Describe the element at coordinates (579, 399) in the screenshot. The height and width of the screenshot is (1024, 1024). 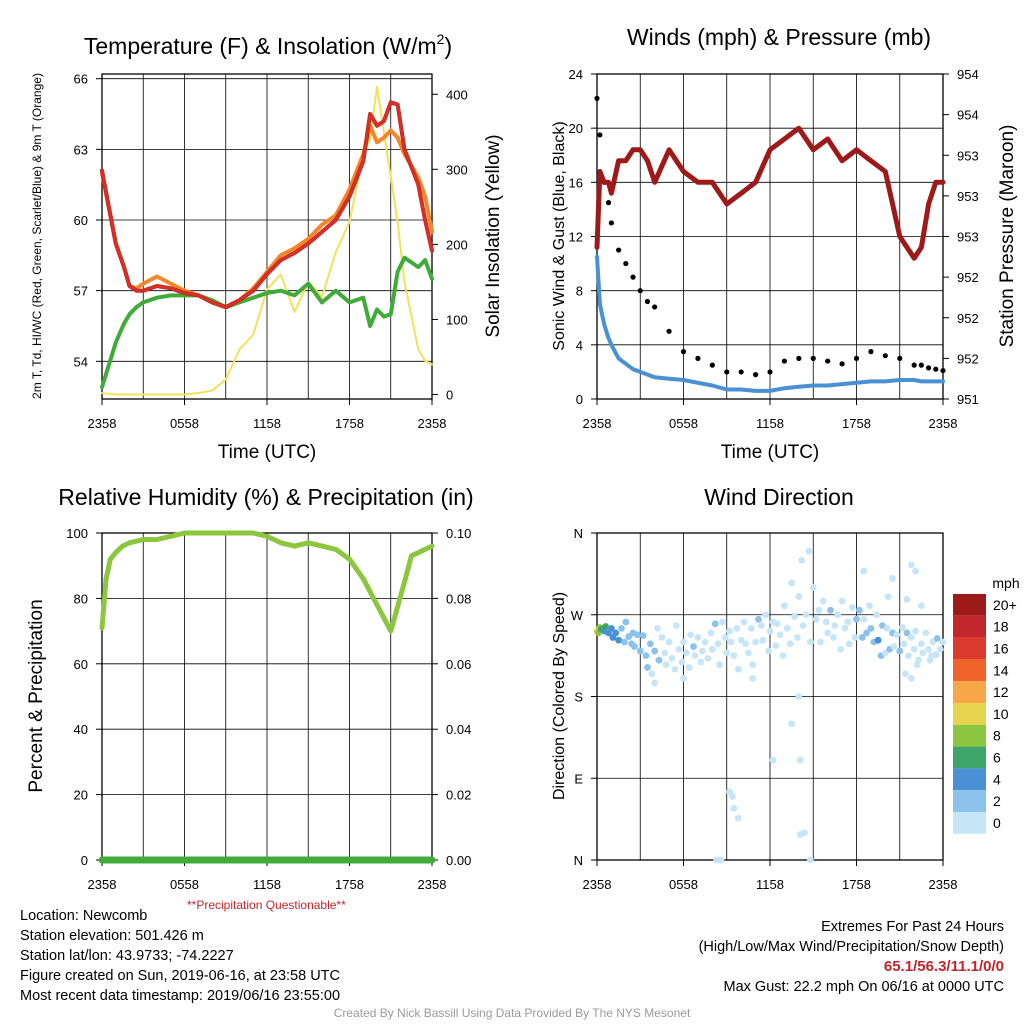
I see `y-tick-label: 0` at that location.